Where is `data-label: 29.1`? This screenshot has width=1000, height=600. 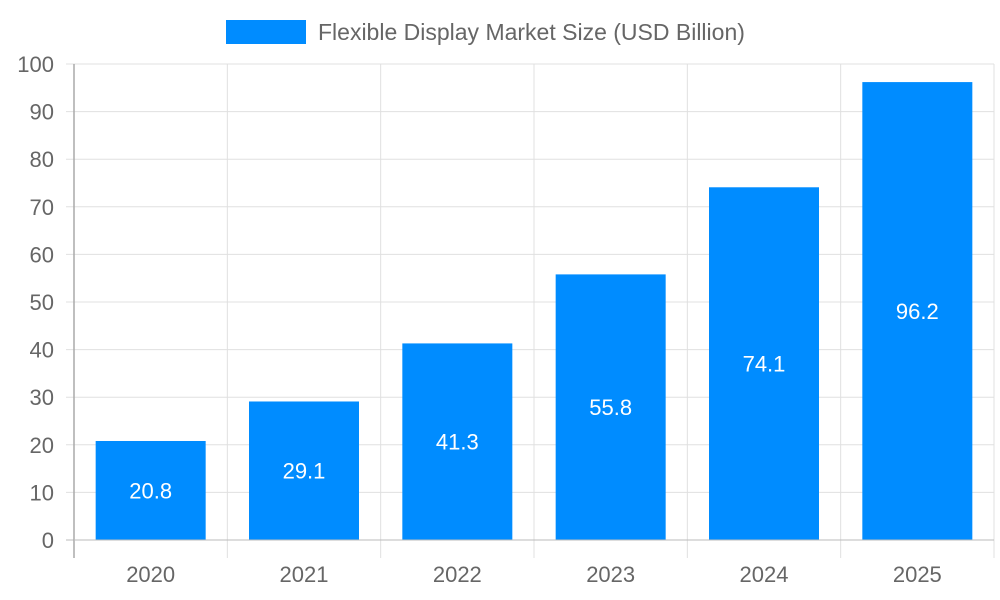
data-label: 29.1 is located at coordinates (304, 471).